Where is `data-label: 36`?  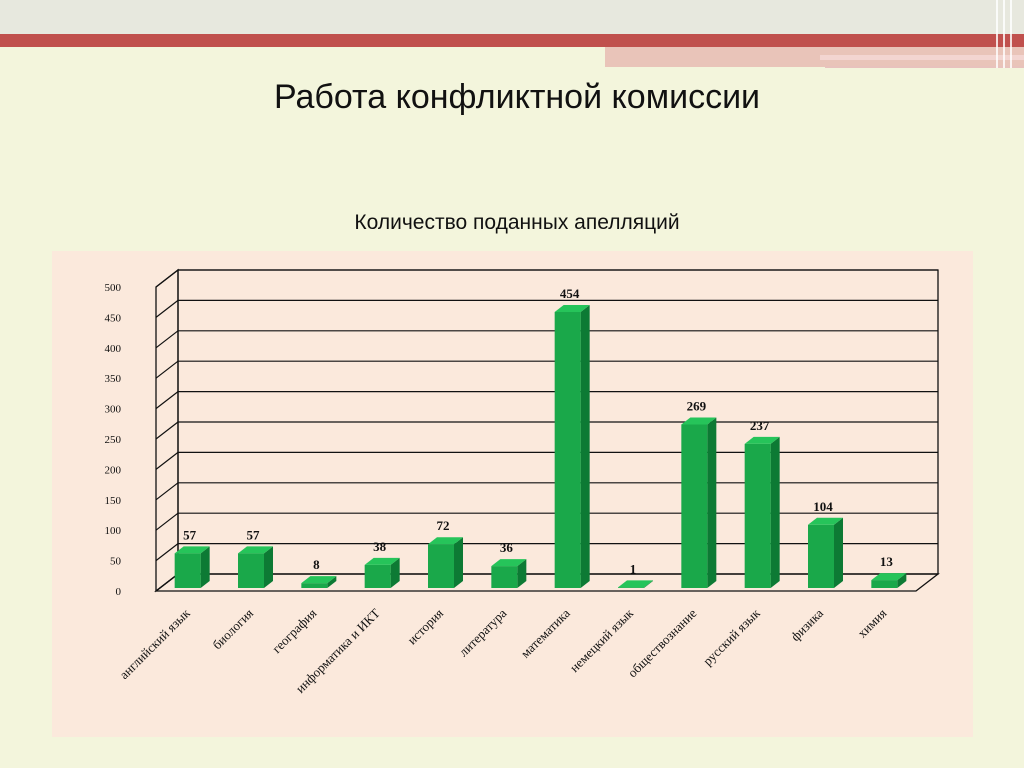
data-label: 36 is located at coordinates (507, 547).